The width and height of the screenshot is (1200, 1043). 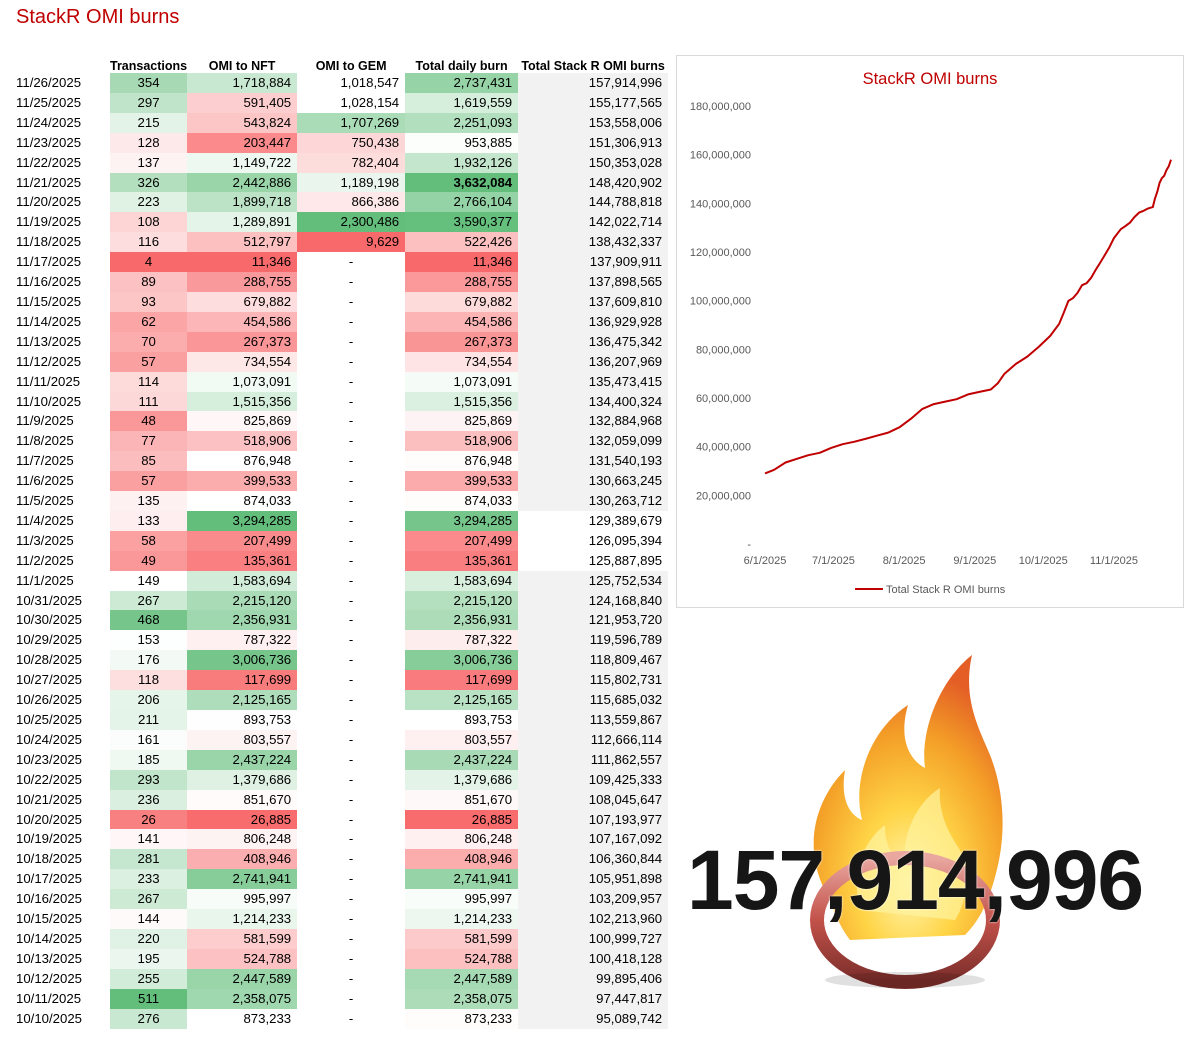 I want to click on cell-transactions: 85, so click(x=149, y=461).